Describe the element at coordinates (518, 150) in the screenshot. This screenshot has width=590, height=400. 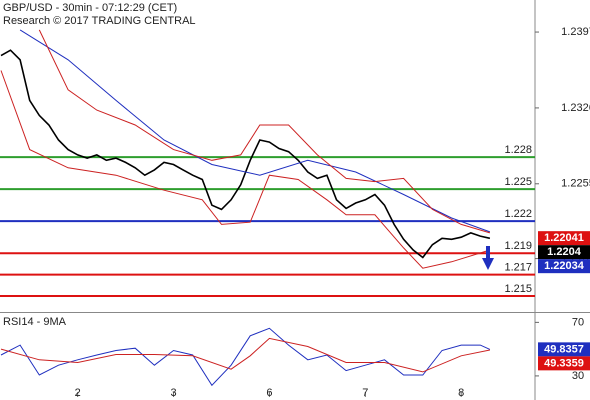
I see `level-label: 1.228` at that location.